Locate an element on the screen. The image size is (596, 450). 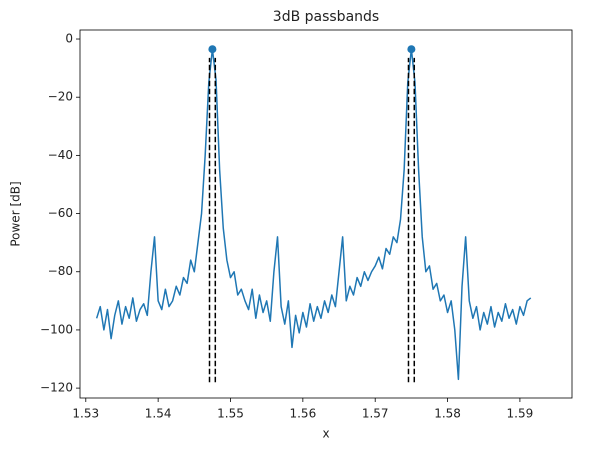
x-tick-label: 1.57 is located at coordinates (375, 414).